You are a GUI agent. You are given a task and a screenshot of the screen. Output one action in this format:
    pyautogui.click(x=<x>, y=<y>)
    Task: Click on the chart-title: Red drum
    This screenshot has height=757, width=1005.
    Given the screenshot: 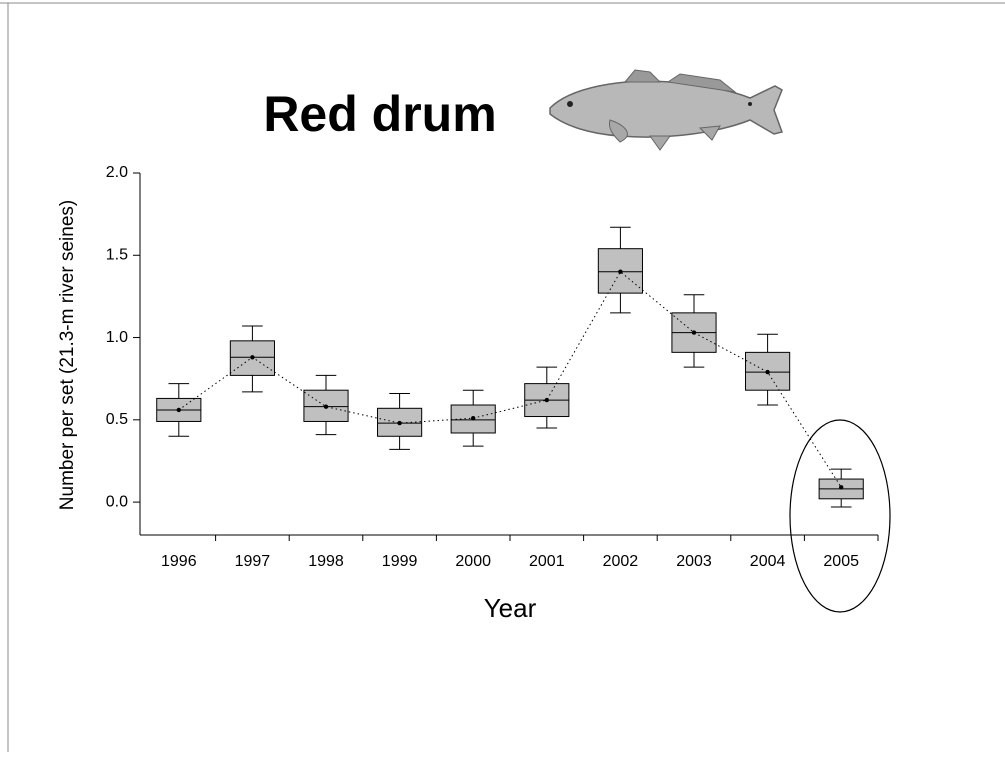 What is the action you would take?
    pyautogui.click(x=379, y=114)
    